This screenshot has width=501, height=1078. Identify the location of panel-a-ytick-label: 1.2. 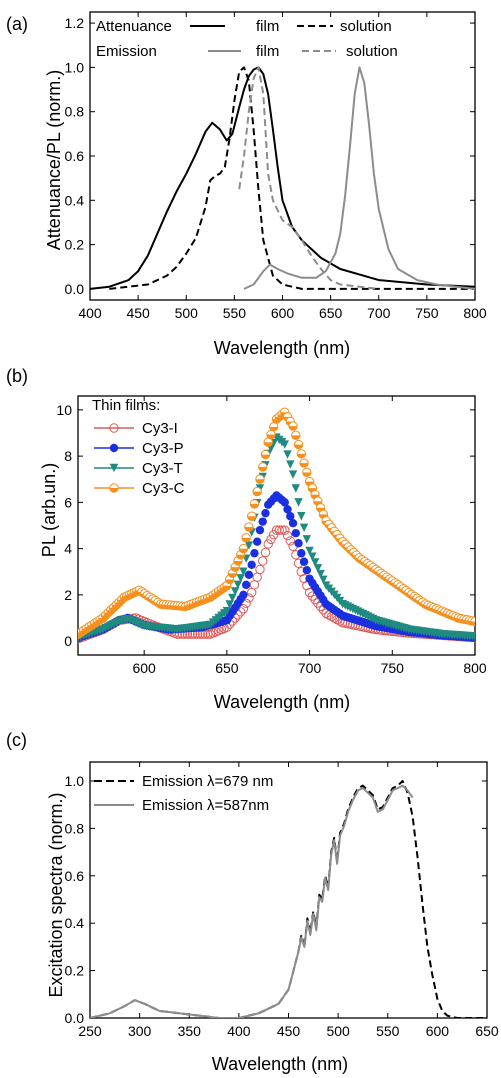
(75, 23).